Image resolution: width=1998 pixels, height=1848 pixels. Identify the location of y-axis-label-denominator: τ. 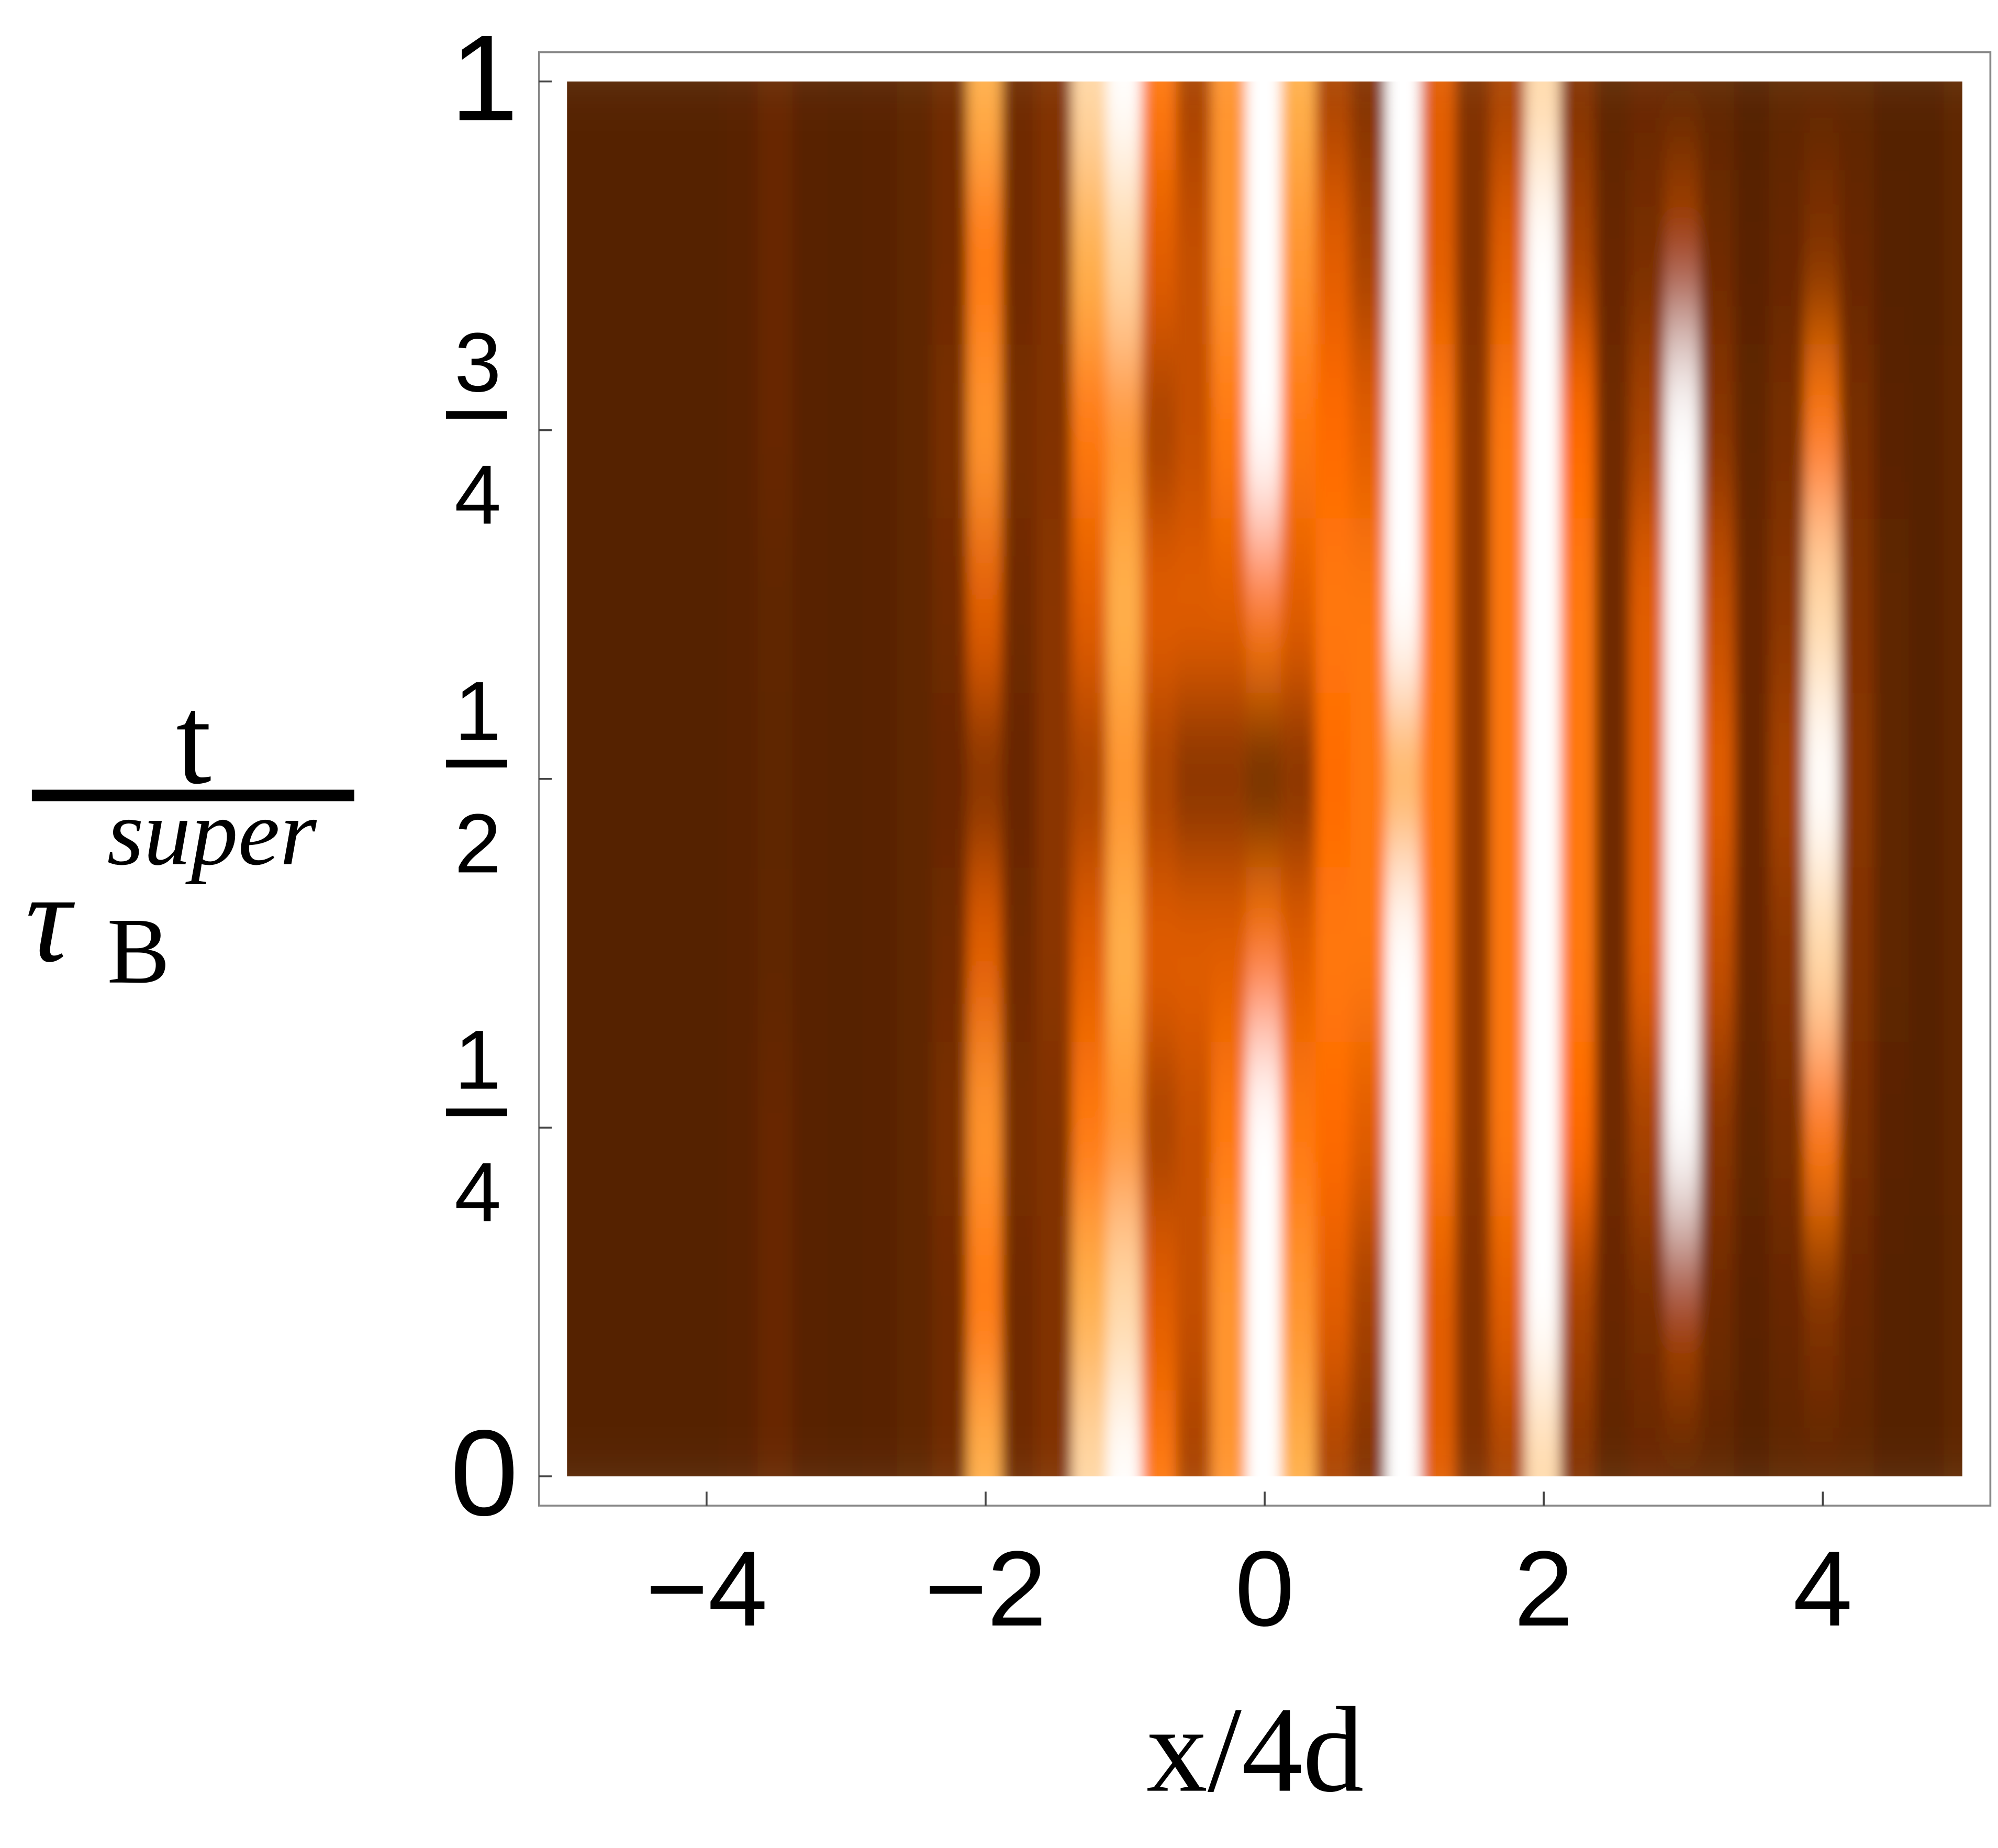
(51, 918).